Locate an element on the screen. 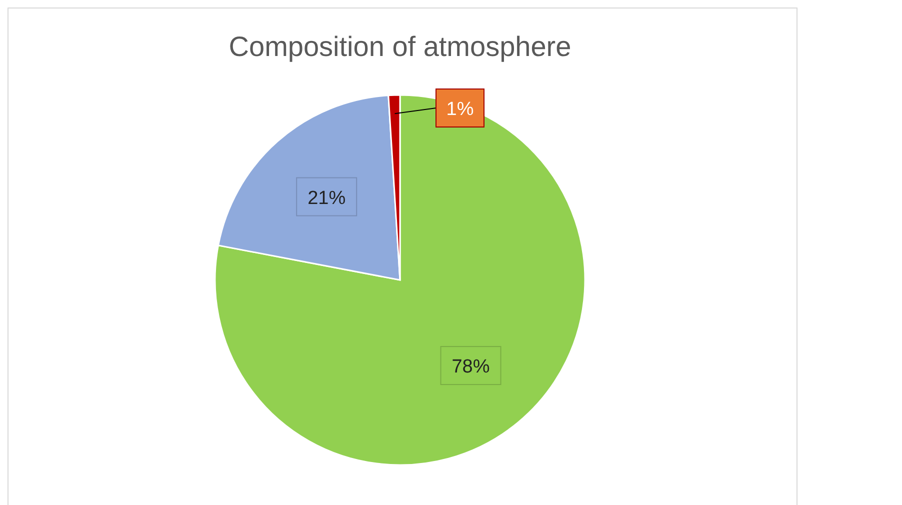  chart-title: Composition of atmosphere is located at coordinates (400, 46).